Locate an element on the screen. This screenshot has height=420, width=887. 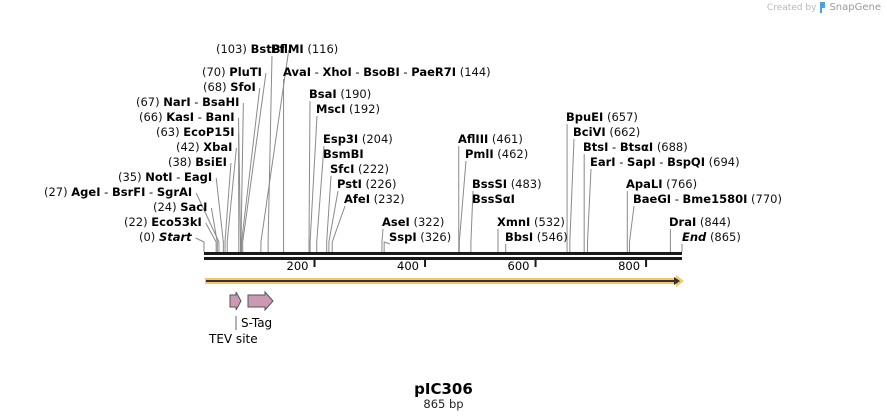
site-position: (116) is located at coordinates (323, 49).